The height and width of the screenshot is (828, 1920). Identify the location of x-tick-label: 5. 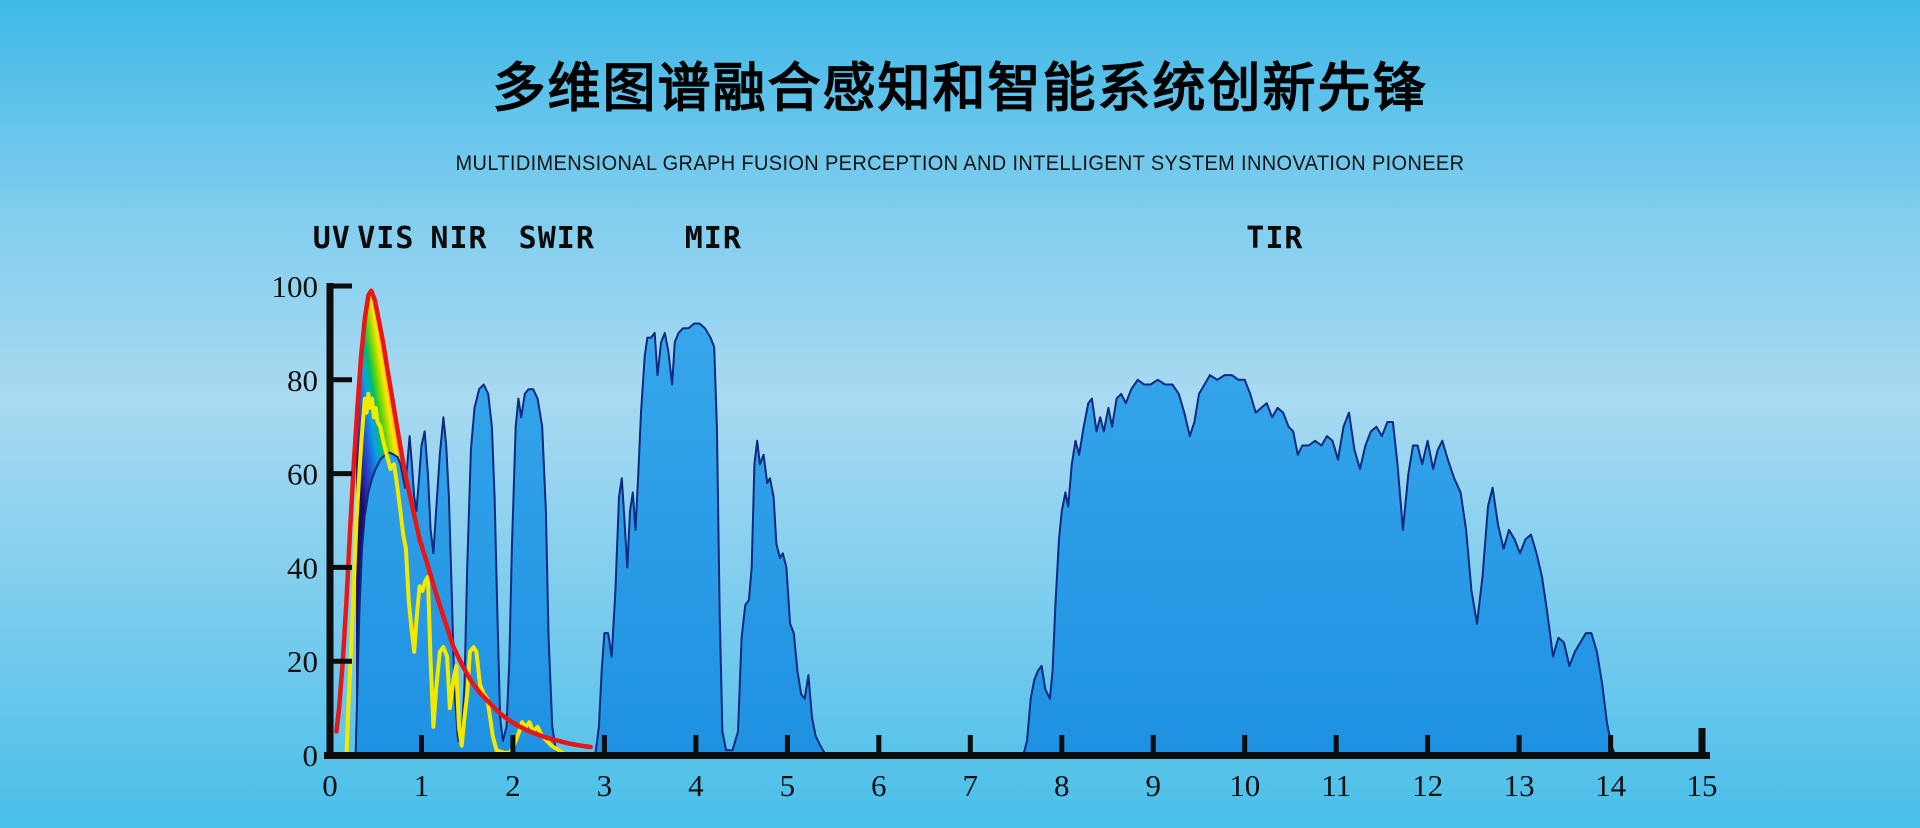
(788, 785).